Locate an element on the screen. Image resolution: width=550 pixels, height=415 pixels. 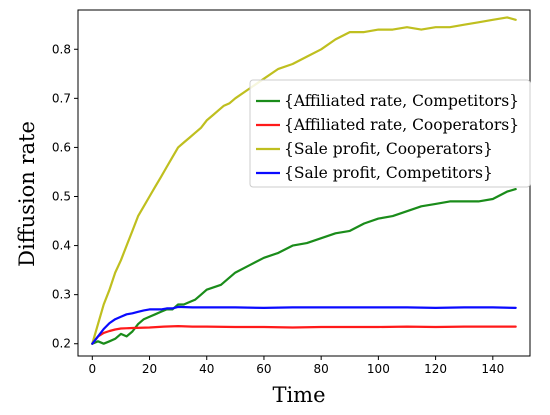
y-tick-label: 0.4 is located at coordinates (61, 246).